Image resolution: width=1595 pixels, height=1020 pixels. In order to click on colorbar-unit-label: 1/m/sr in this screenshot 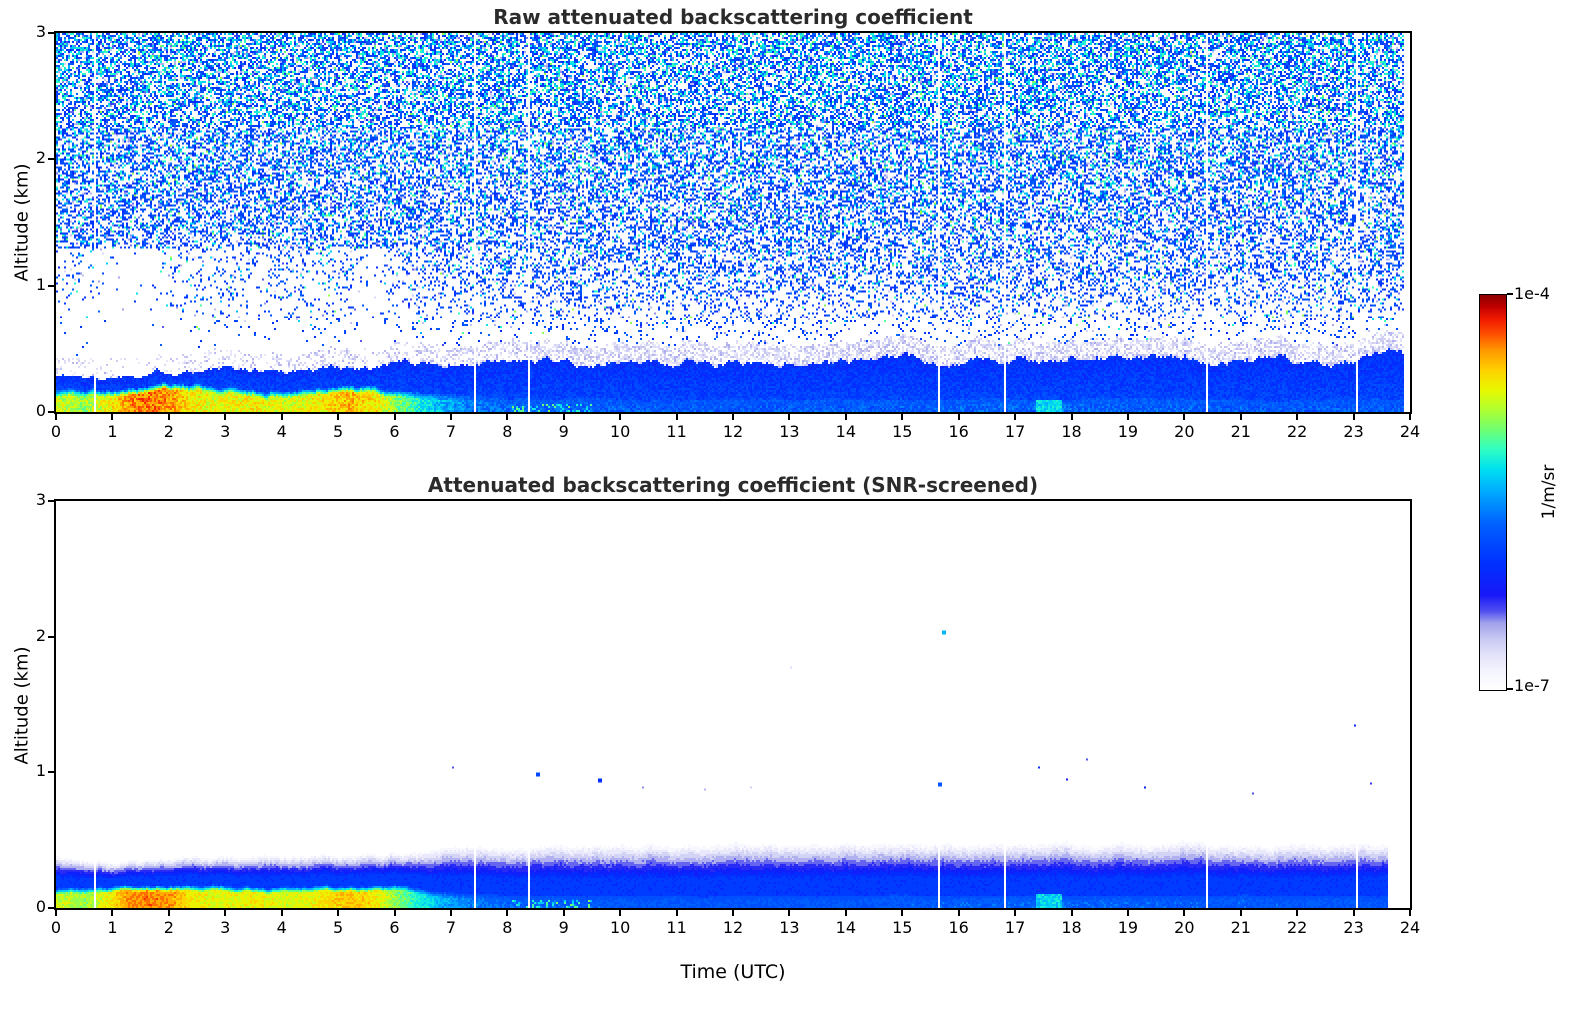, I will do `click(1549, 492)`.